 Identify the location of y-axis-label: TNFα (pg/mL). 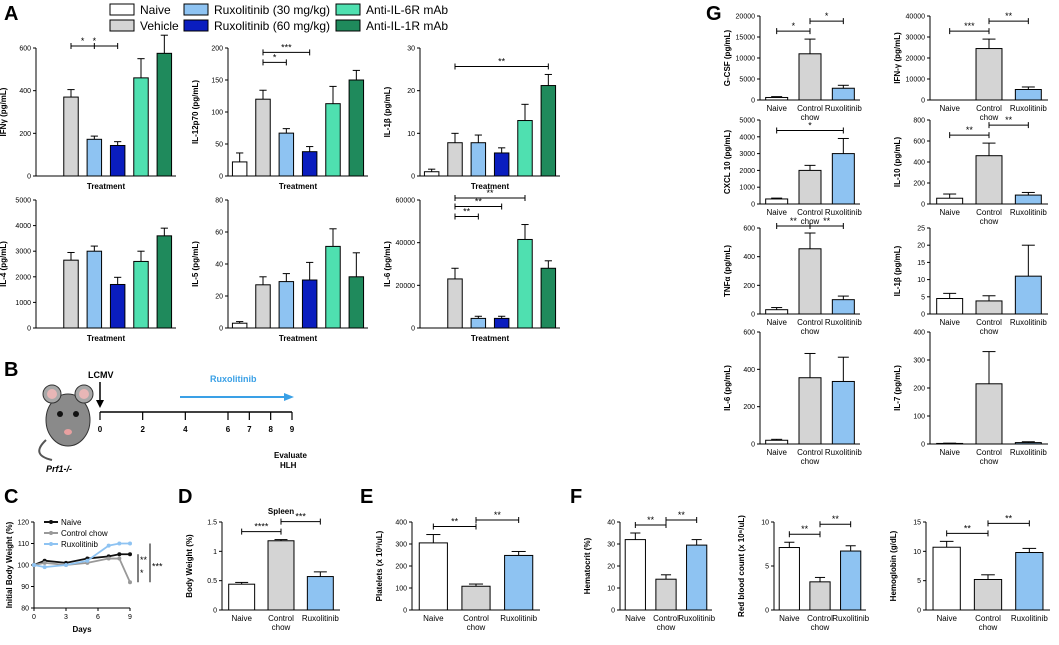
(727, 271).